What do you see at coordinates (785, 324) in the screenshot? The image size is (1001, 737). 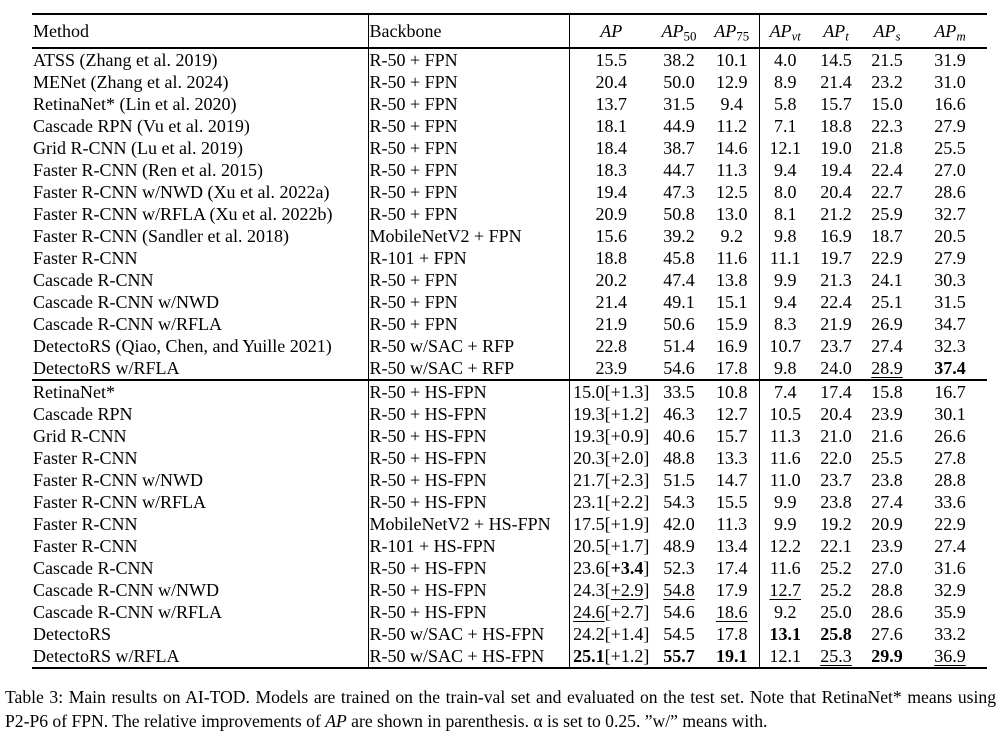 I see `cell-apvt: 8.3` at bounding box center [785, 324].